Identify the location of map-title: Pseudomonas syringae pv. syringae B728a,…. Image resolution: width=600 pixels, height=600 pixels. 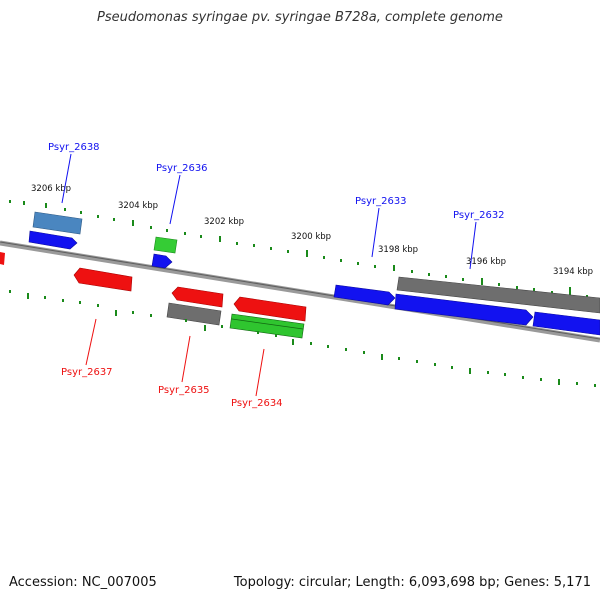
(300, 17).